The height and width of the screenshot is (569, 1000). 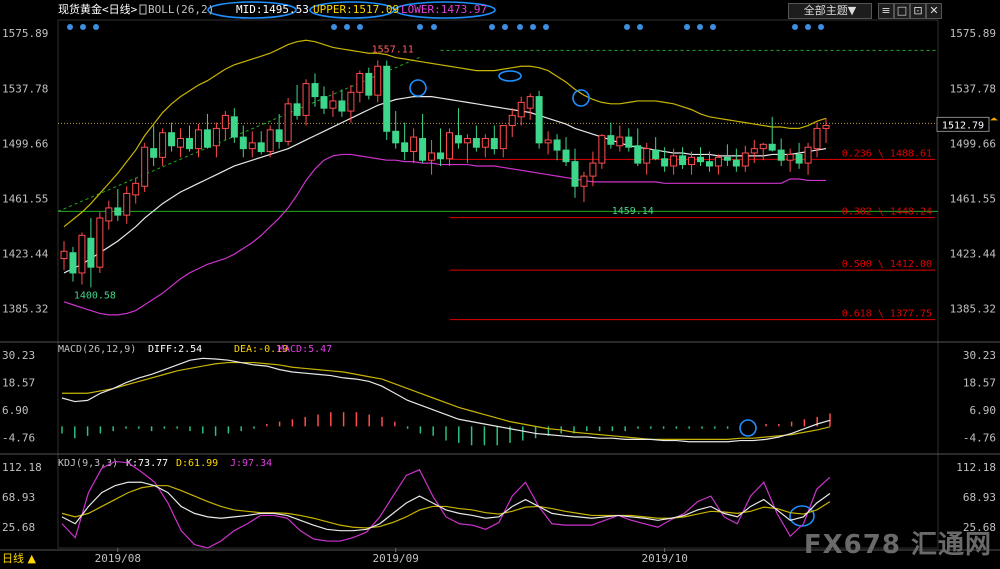 What do you see at coordinates (979, 438) in the screenshot?
I see `macd-tick-label-right: -4.76` at bounding box center [979, 438].